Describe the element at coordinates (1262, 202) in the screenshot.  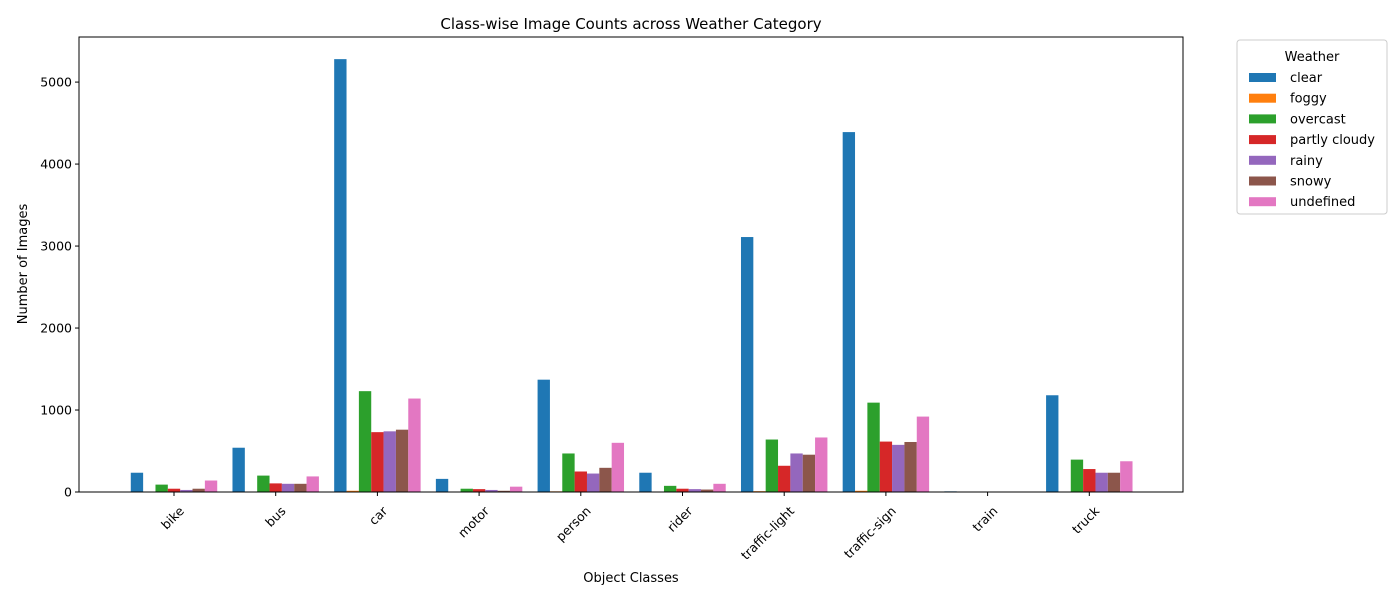
I see `legend-swatch-undefined` at that location.